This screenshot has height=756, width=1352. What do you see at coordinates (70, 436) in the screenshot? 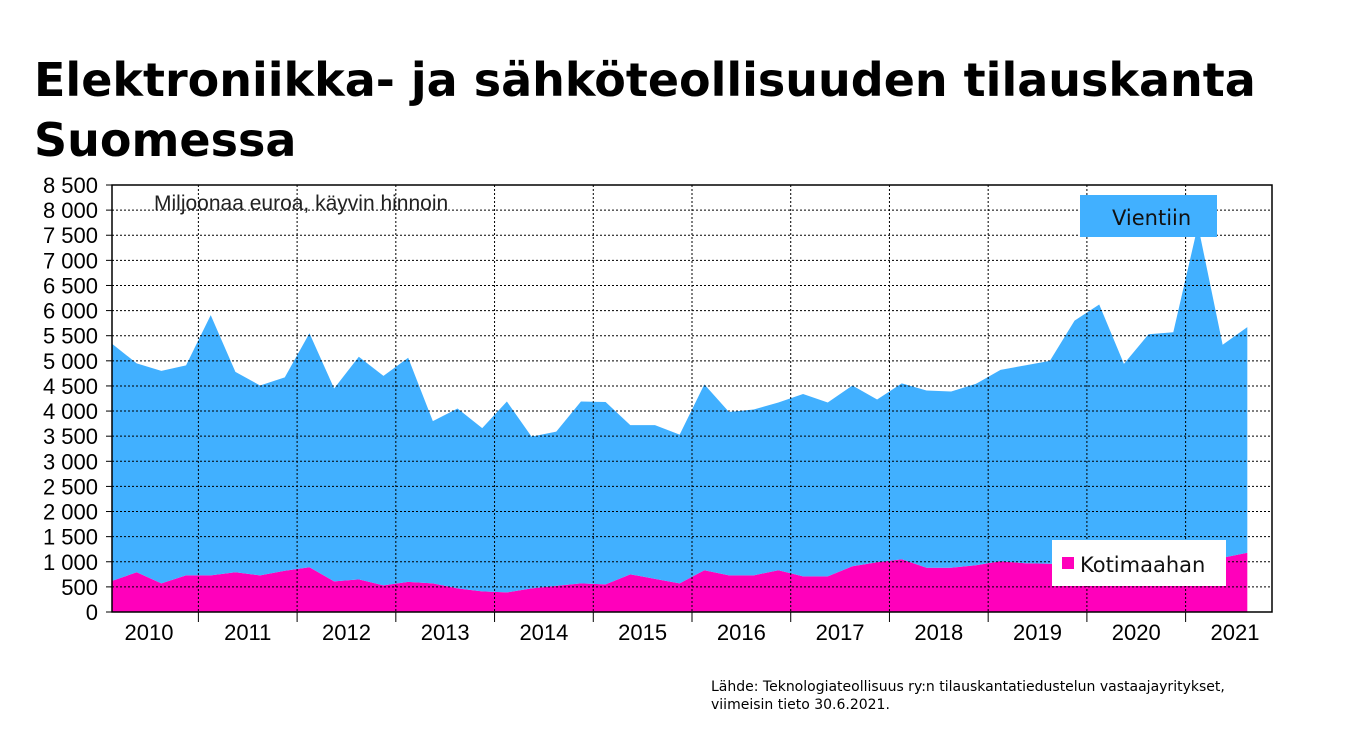
I see `y-tick-label: 3 500` at bounding box center [70, 436].